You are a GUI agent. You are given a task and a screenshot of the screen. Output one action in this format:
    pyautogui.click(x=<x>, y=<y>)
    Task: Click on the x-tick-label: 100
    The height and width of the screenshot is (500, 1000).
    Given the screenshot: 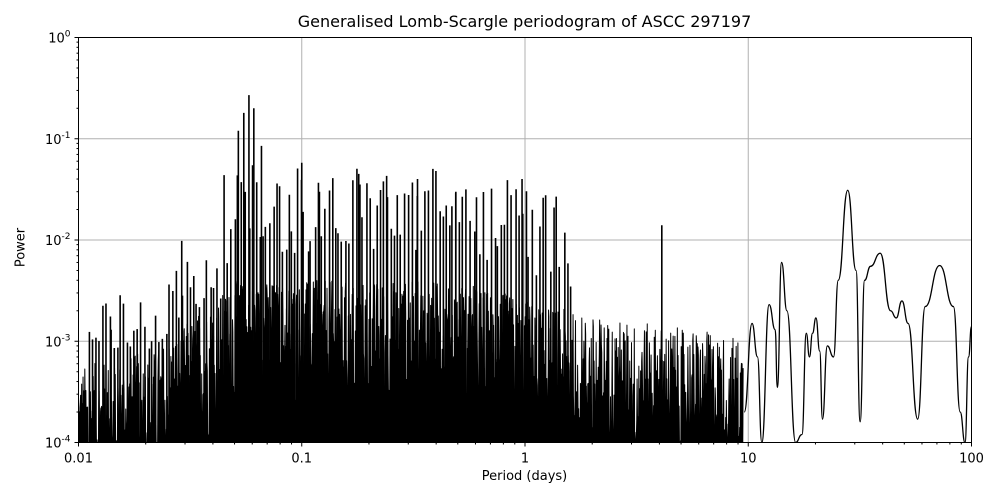 What is the action you would take?
    pyautogui.click(x=971, y=459)
    